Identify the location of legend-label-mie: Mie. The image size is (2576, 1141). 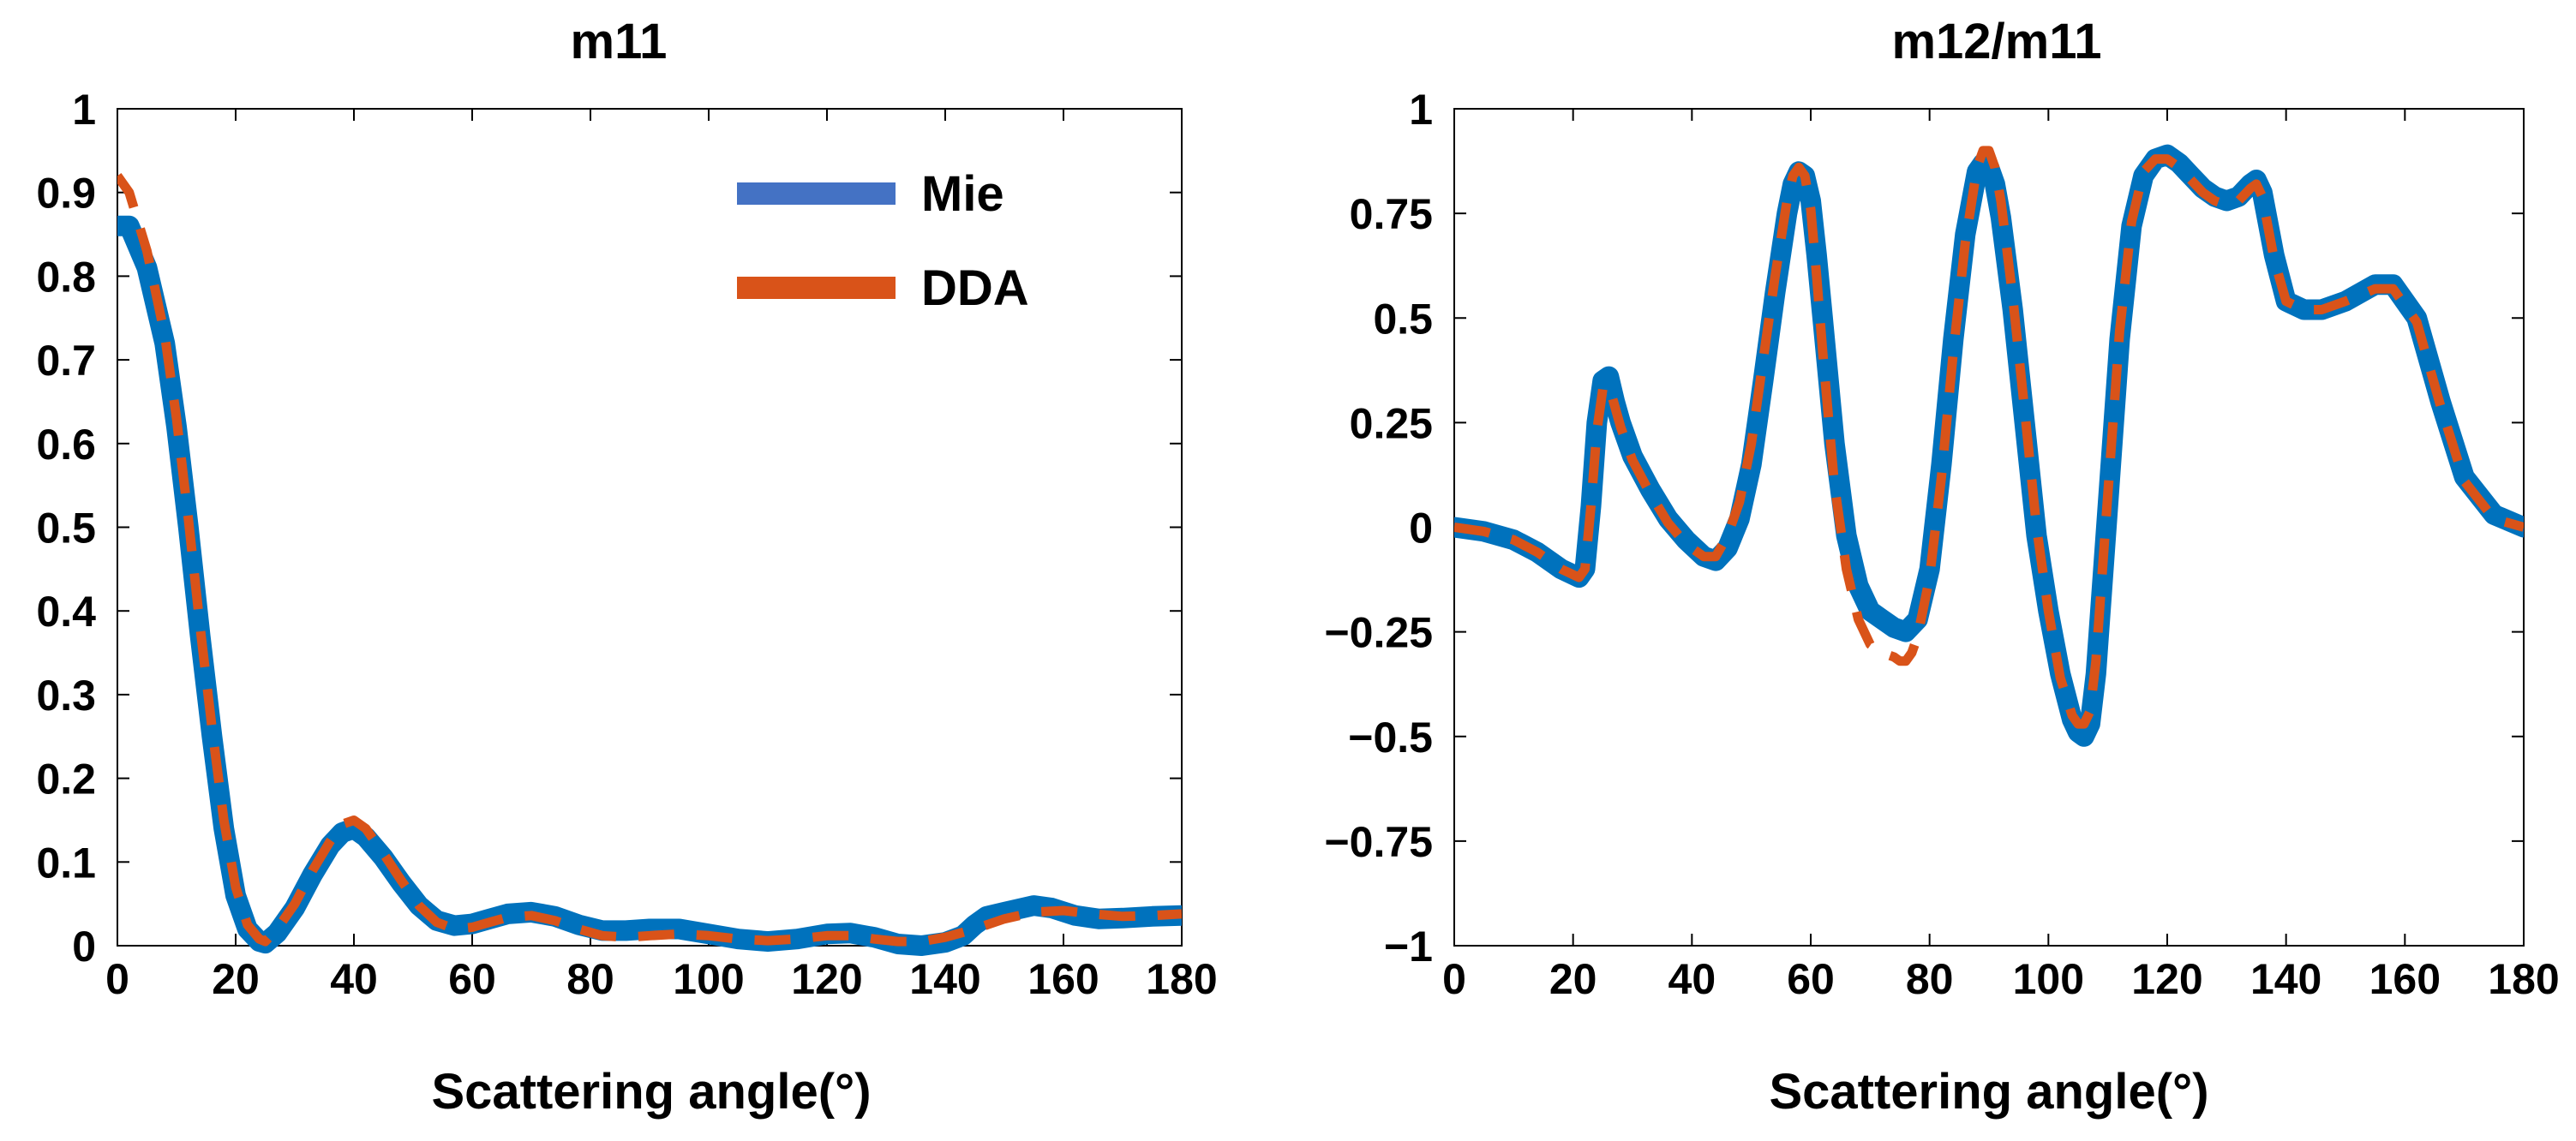
(962, 194).